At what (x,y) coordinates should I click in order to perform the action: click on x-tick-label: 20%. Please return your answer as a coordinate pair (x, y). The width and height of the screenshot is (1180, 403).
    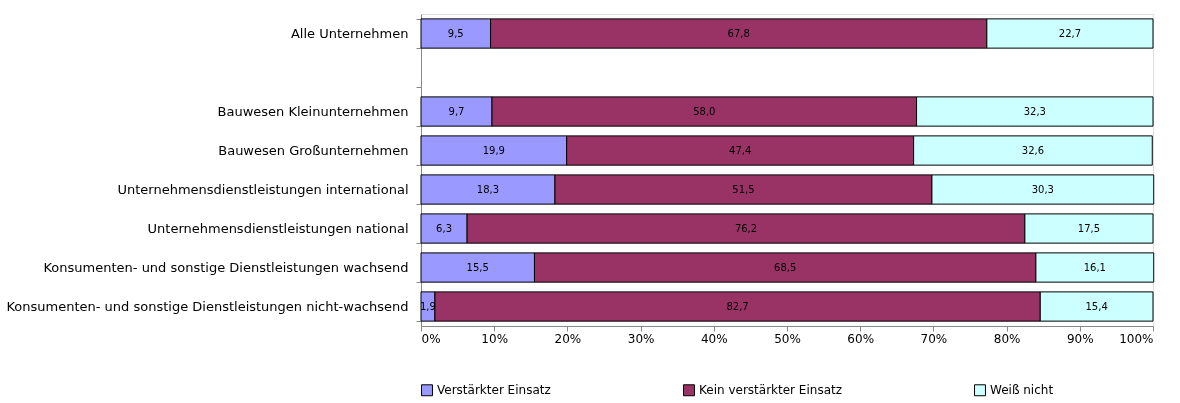
    Looking at the image, I should click on (568, 338).